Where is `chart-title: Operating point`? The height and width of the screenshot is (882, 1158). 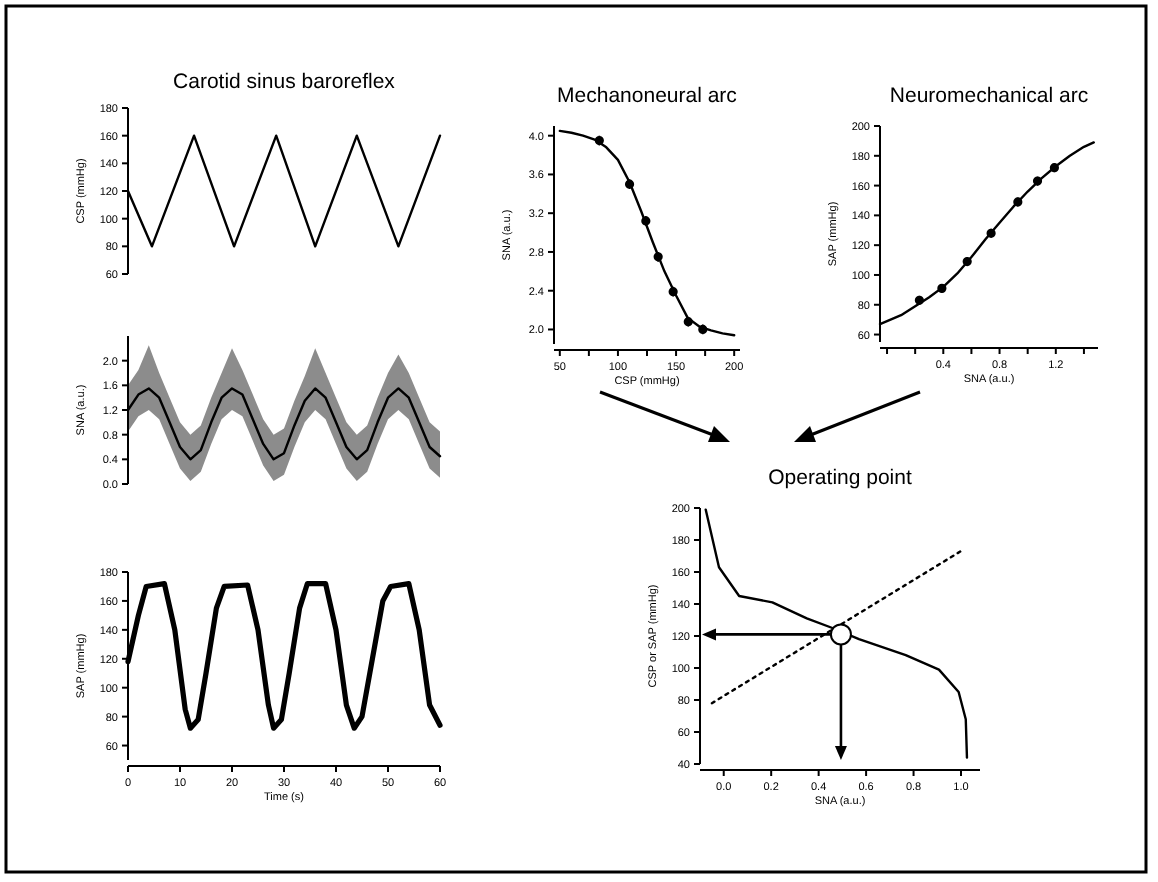
chart-title: Operating point is located at coordinates (840, 478).